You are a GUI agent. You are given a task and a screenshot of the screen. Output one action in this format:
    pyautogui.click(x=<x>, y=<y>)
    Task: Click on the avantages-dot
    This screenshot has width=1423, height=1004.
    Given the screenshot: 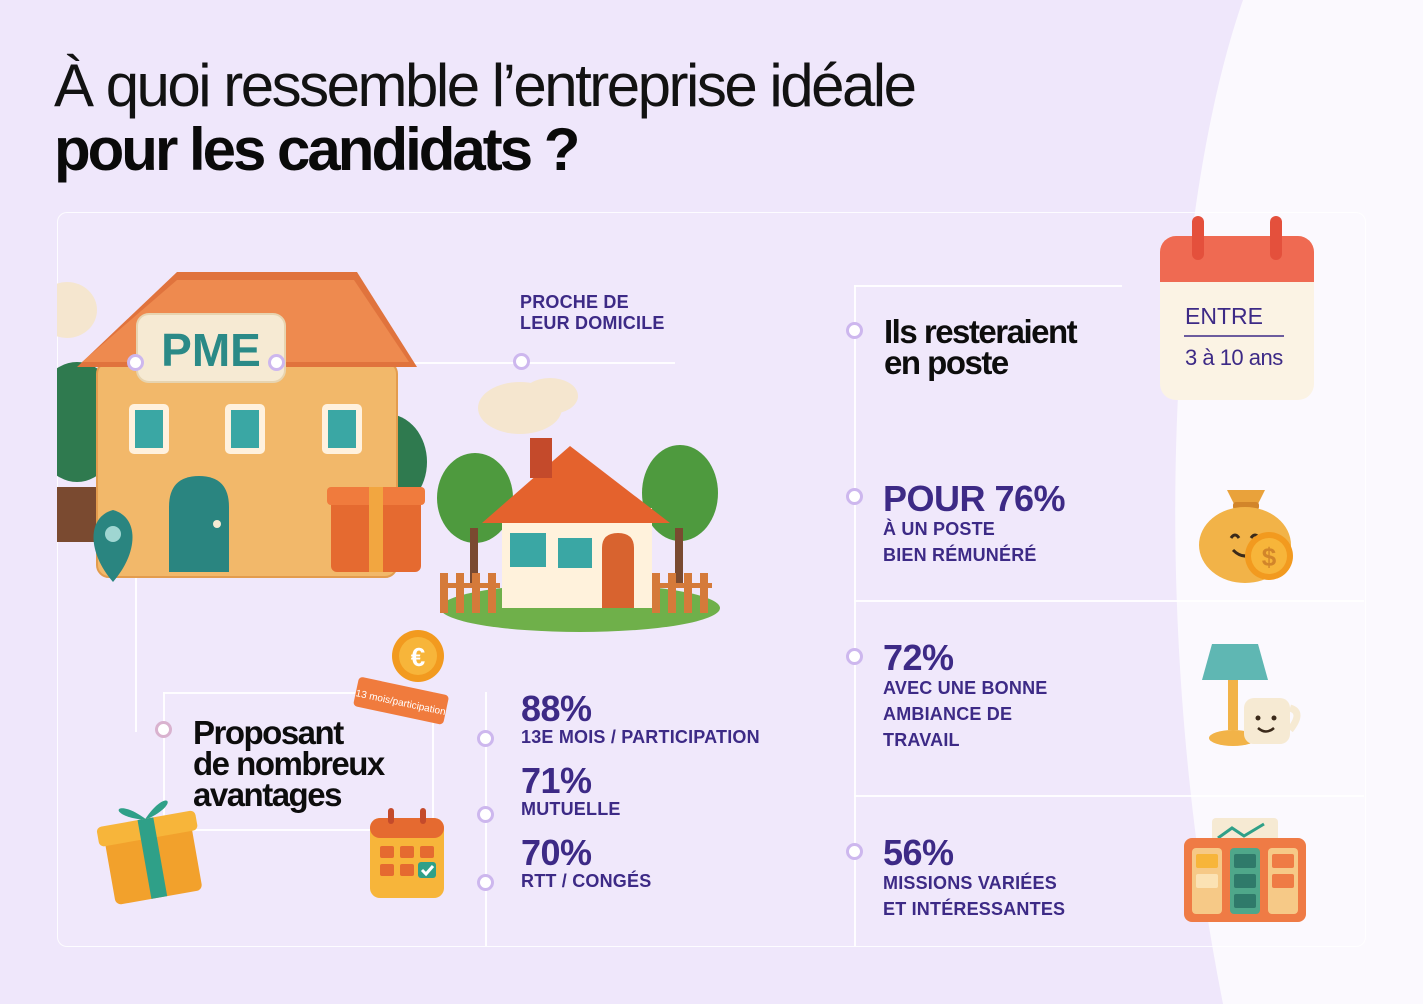 What is the action you would take?
    pyautogui.click(x=163, y=729)
    